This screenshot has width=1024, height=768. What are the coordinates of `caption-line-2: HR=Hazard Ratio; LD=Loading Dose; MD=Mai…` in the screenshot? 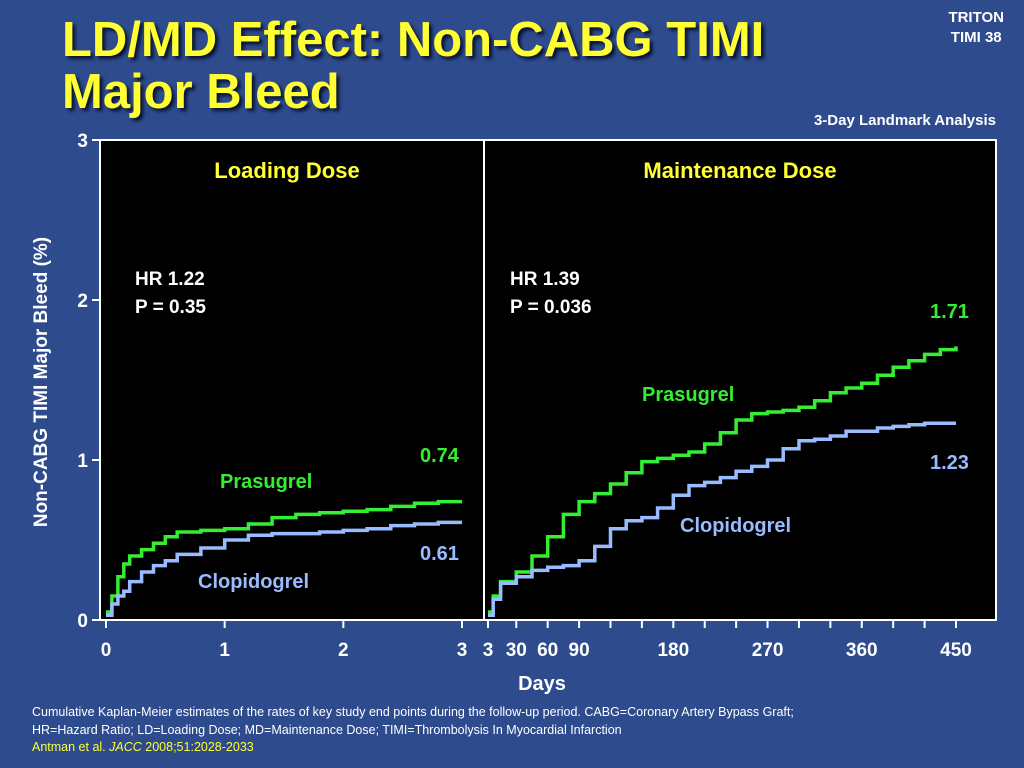 It's located at (327, 730).